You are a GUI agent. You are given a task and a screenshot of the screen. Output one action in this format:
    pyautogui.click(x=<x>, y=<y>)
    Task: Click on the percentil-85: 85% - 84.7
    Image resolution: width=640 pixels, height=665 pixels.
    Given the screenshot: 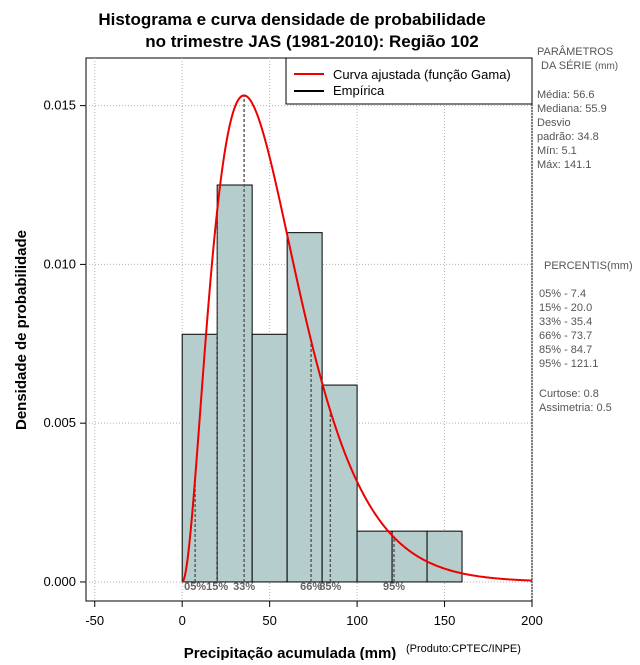 What is the action you would take?
    pyautogui.click(x=565, y=350)
    